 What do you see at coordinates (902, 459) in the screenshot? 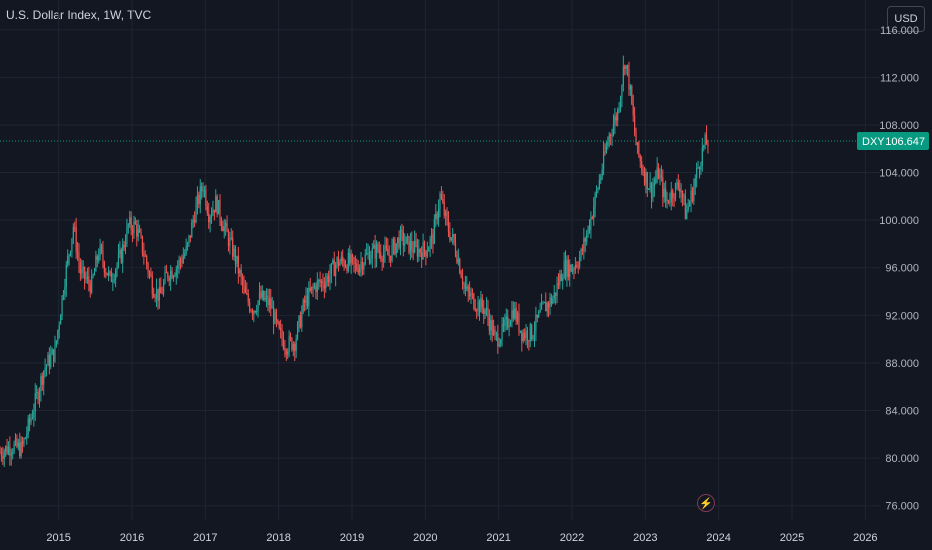
I see `y-tick-label: 80.000` at bounding box center [902, 459].